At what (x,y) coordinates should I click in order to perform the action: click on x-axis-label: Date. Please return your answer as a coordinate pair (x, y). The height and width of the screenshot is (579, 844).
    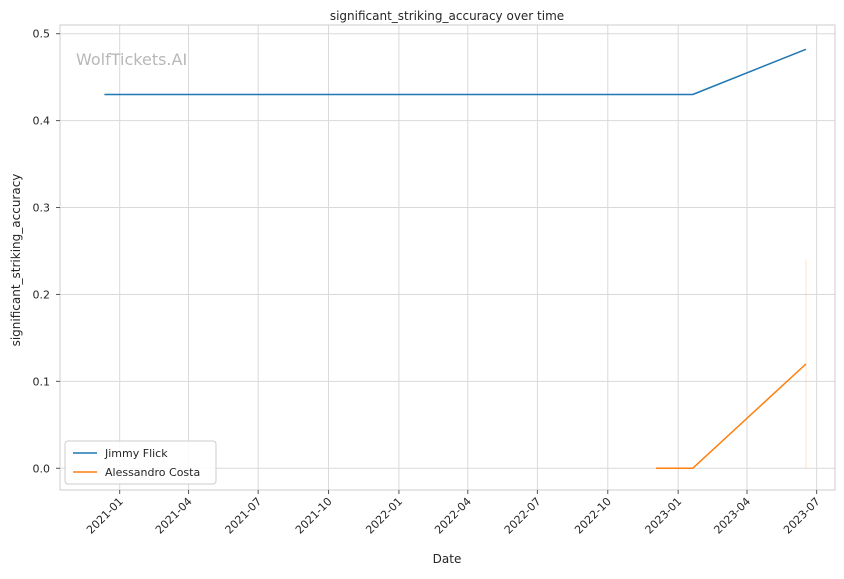
    Looking at the image, I should click on (447, 559).